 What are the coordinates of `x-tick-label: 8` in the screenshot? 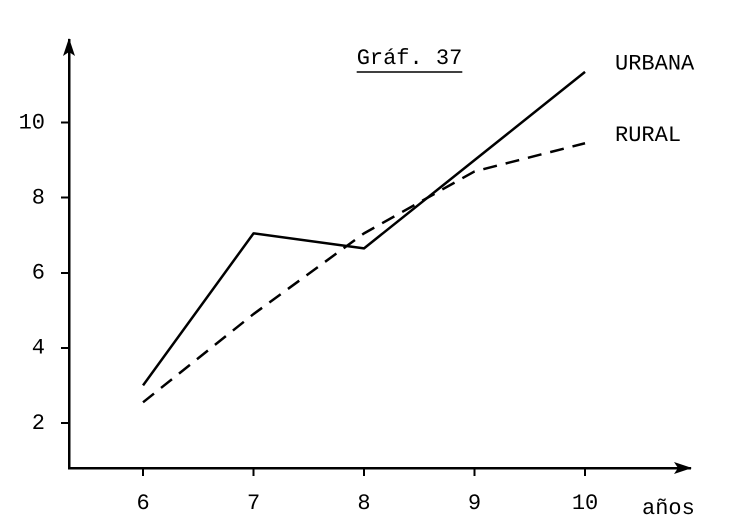 It's located at (364, 503).